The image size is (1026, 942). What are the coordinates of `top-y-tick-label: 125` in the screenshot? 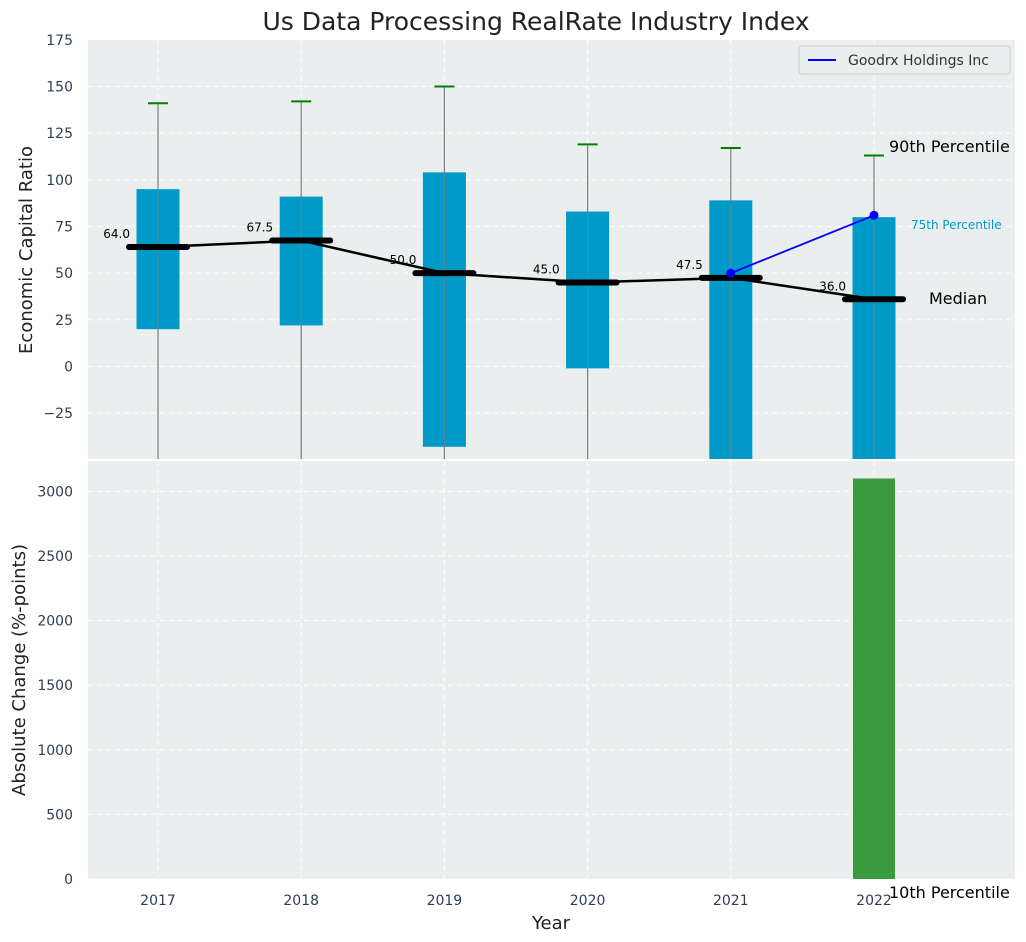 It's located at (59, 134).